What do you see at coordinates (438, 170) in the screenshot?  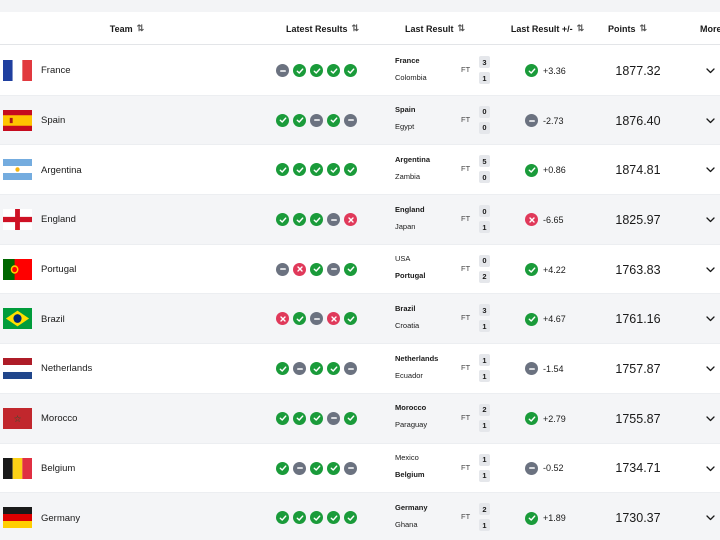 I see `last-result-match: Argentina Zambia FT 5 0` at bounding box center [438, 170].